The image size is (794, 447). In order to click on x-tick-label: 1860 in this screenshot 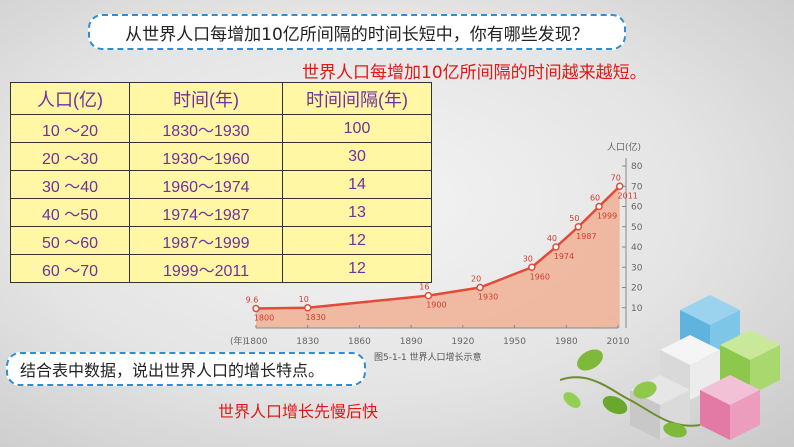, I will do `click(359, 342)`.